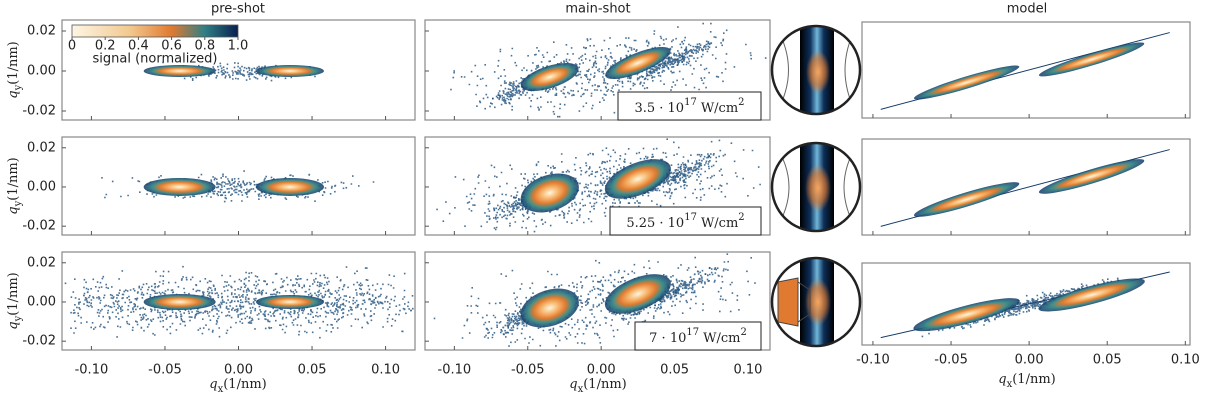 Image resolution: width=1205 pixels, height=403 pixels. Describe the element at coordinates (238, 46) in the screenshot. I see `colorbar-tick-label: 1.0` at that location.